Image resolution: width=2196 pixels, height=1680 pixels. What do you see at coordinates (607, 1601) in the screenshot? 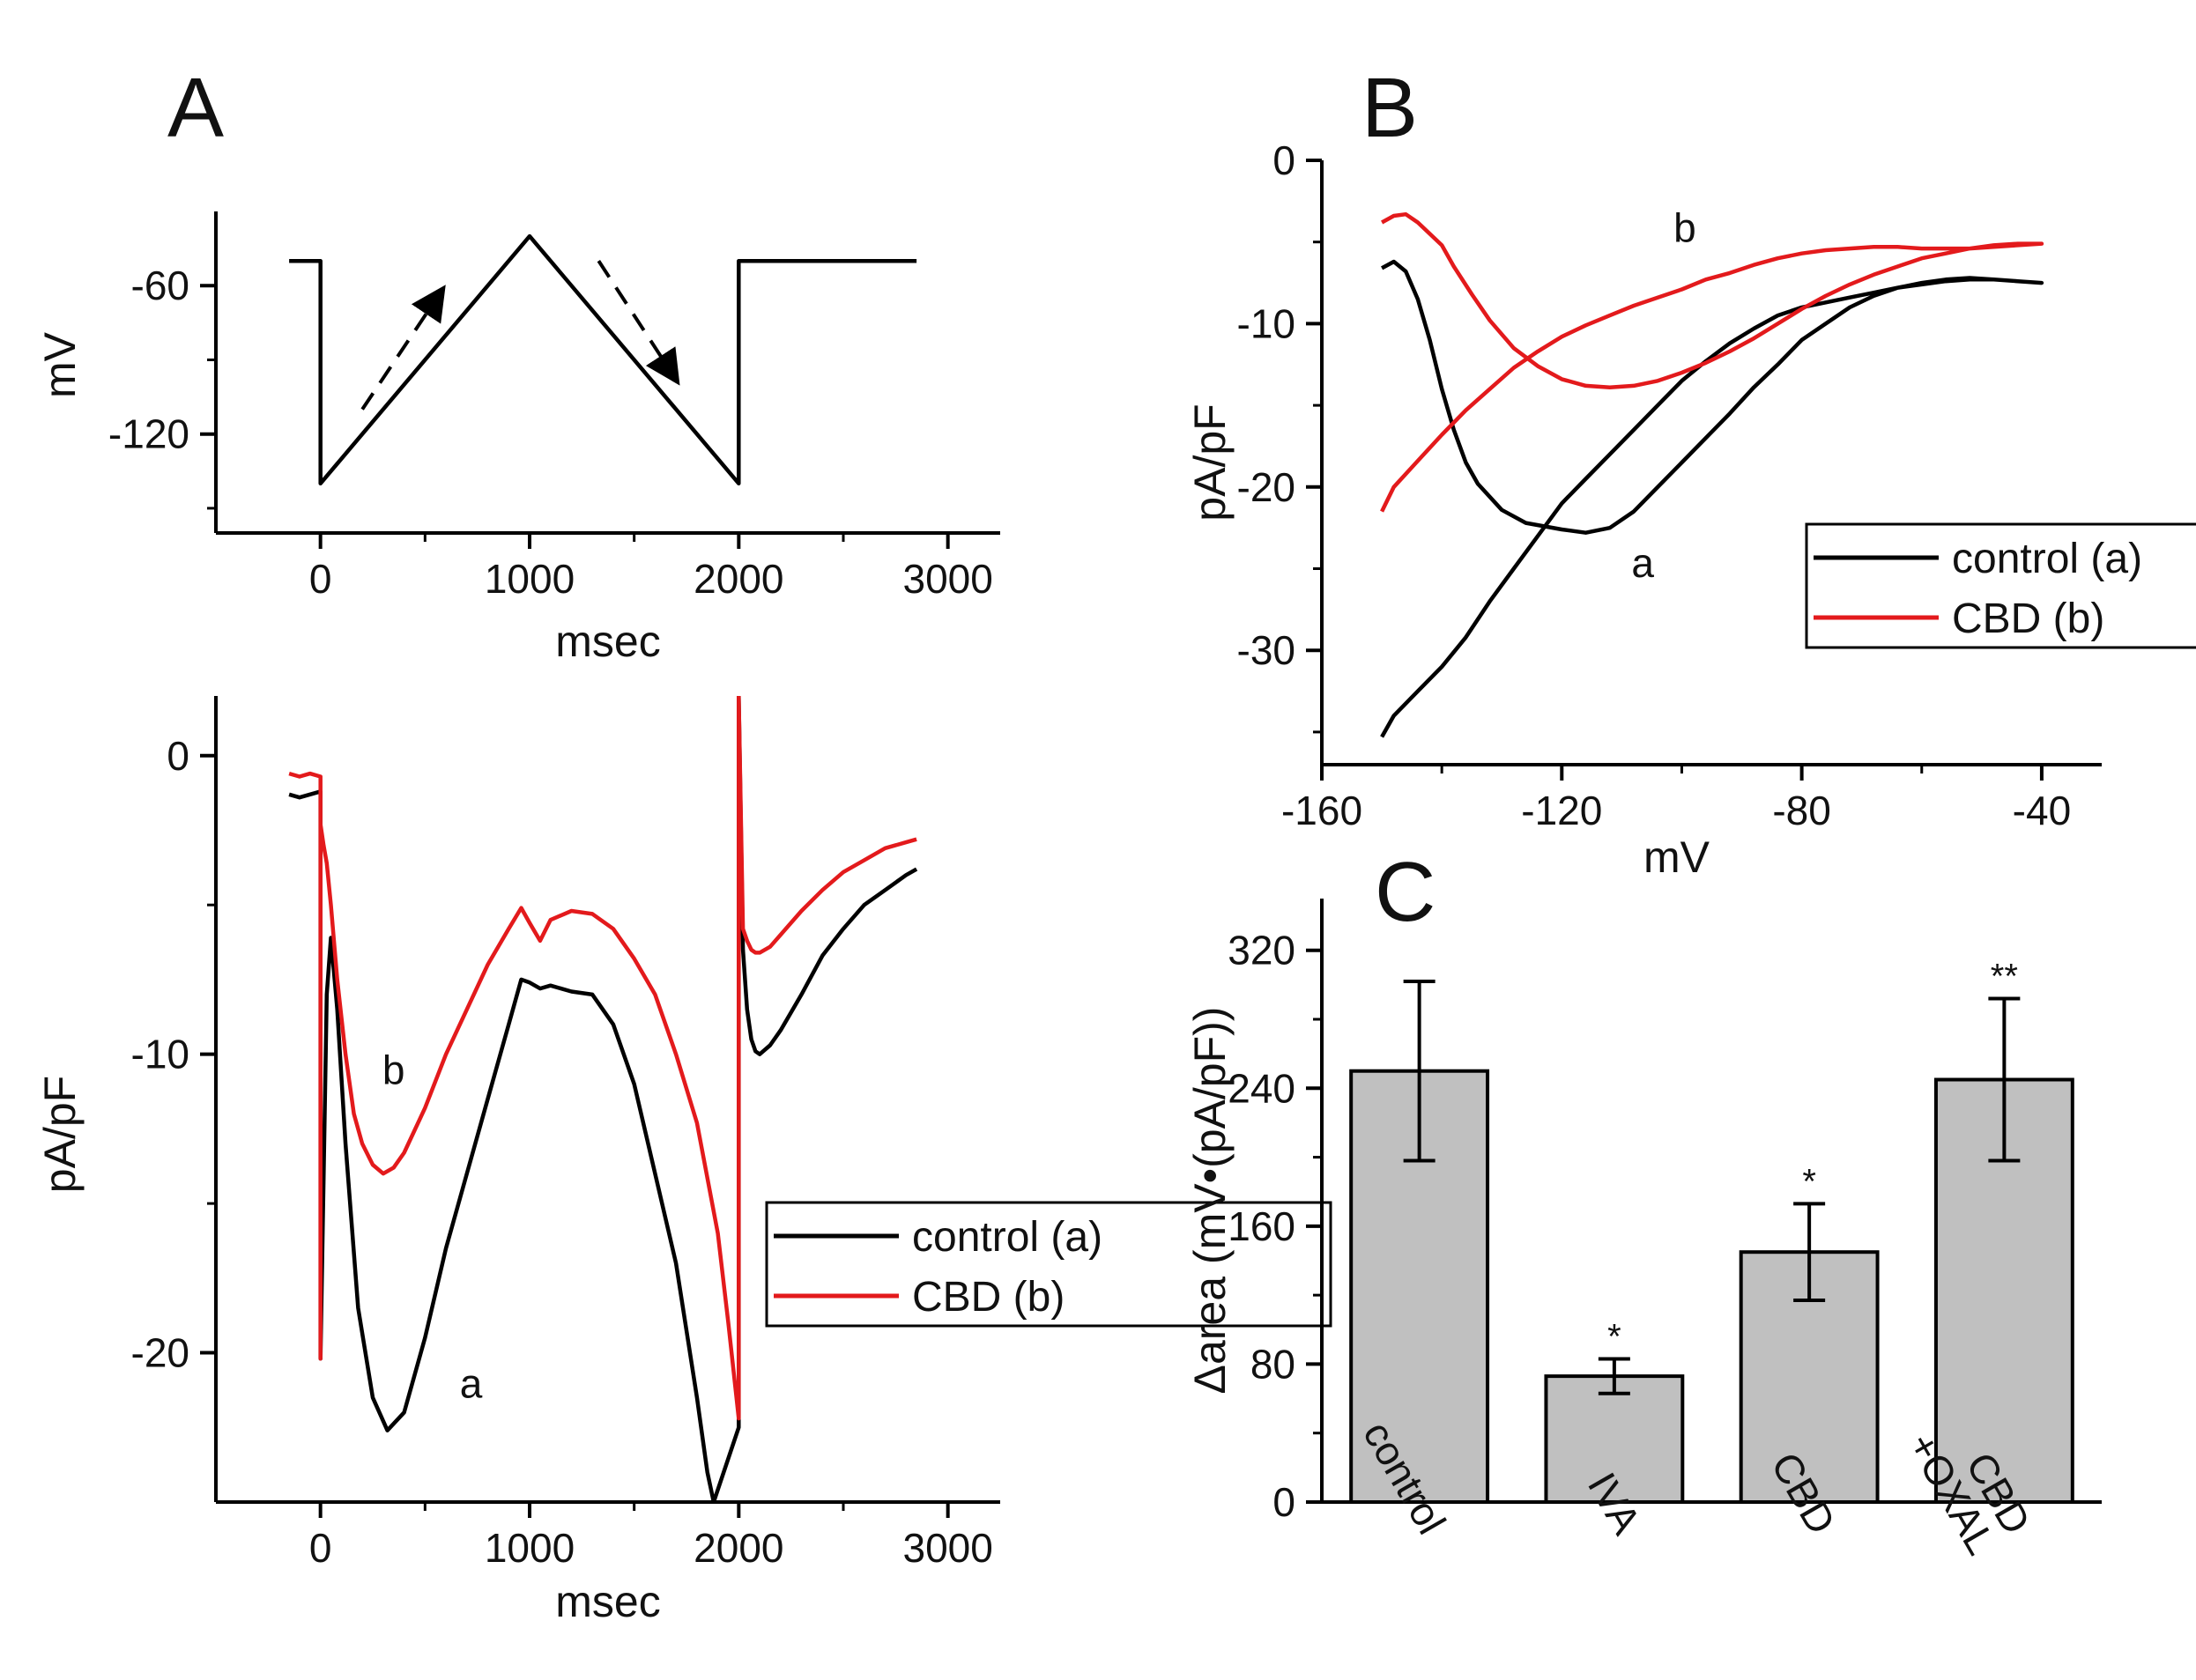
I see `panel-a-bottom-x-title: msec` at bounding box center [607, 1601].